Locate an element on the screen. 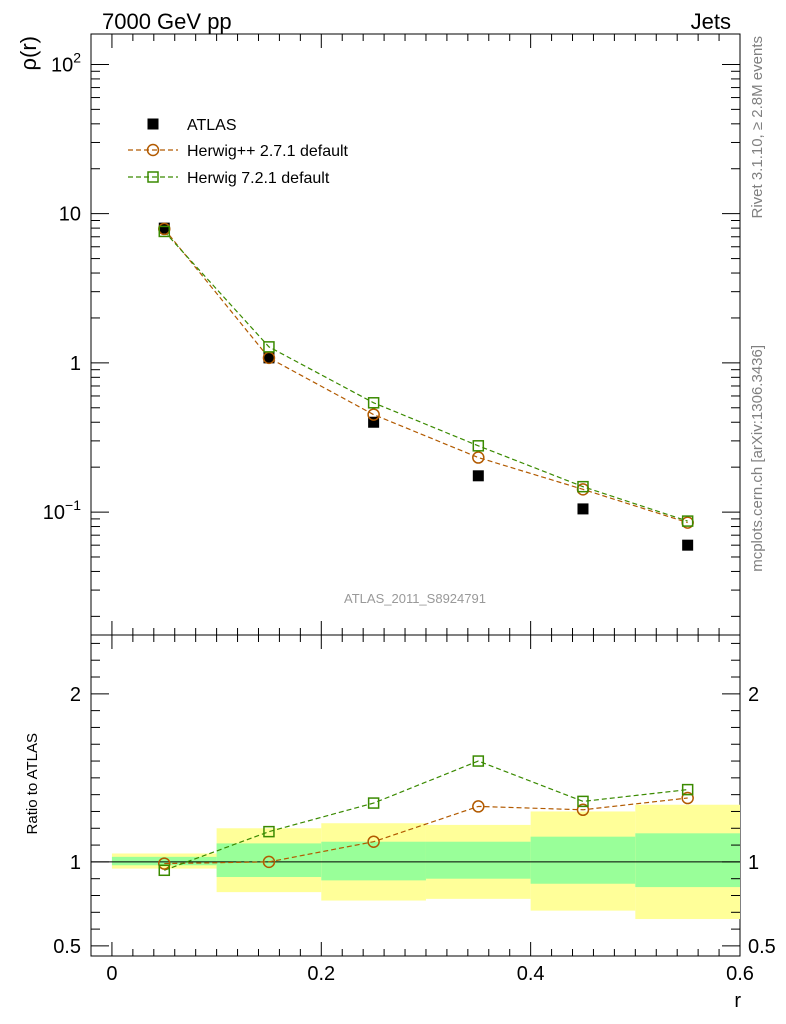 This screenshot has width=786, height=1024. left-title: 7000 GeV pp is located at coordinates (167, 21).